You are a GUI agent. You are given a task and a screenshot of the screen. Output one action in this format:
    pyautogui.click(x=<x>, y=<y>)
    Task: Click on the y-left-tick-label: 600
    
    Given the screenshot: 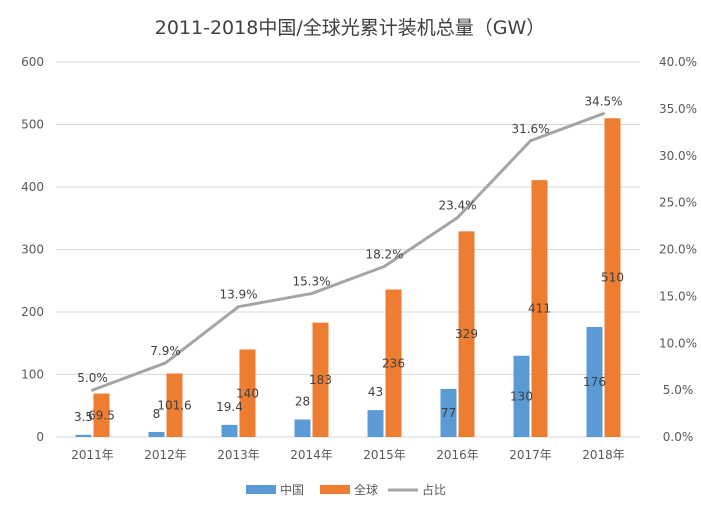 What is the action you would take?
    pyautogui.click(x=32, y=62)
    